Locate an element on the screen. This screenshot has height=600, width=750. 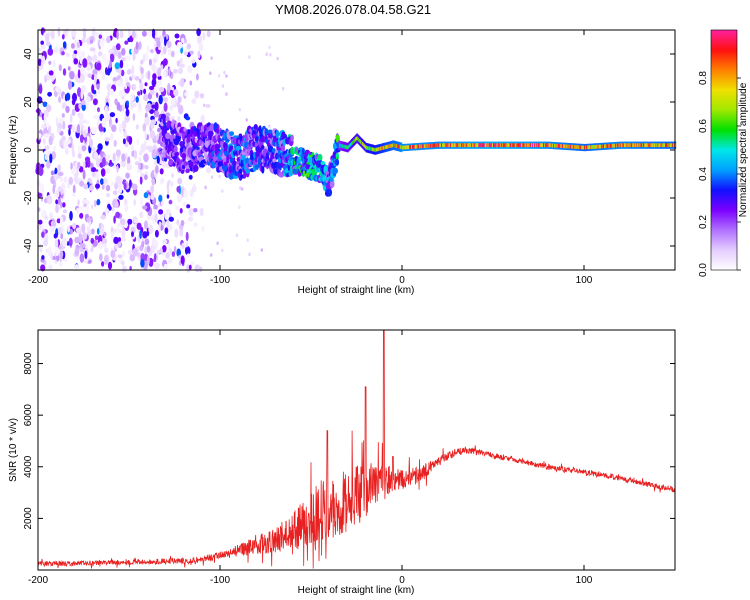
x-tick-label: -100 is located at coordinates (220, 280).